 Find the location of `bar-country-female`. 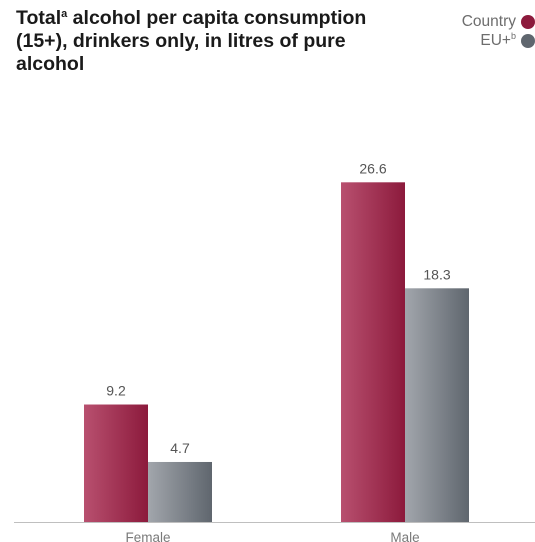

bar-country-female is located at coordinates (116, 463).